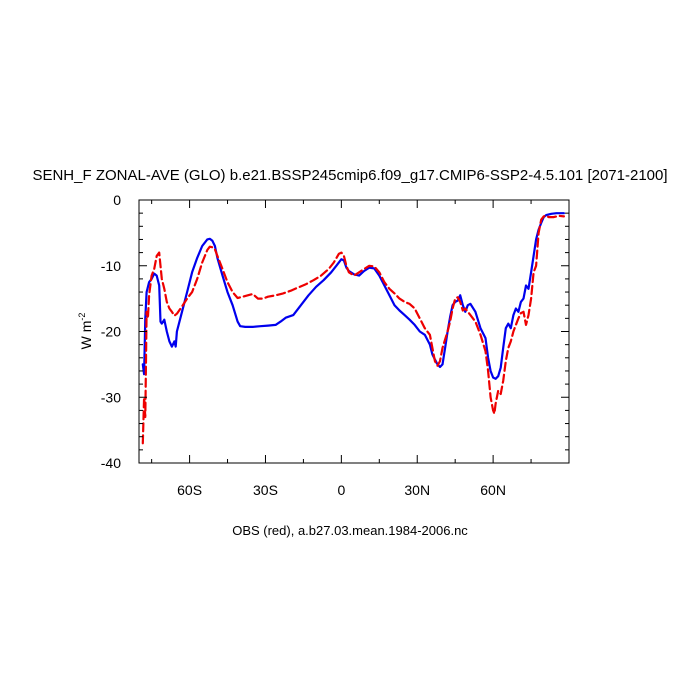 Image resolution: width=700 pixels, height=700 pixels. I want to click on y-tick-label: -10, so click(111, 266).